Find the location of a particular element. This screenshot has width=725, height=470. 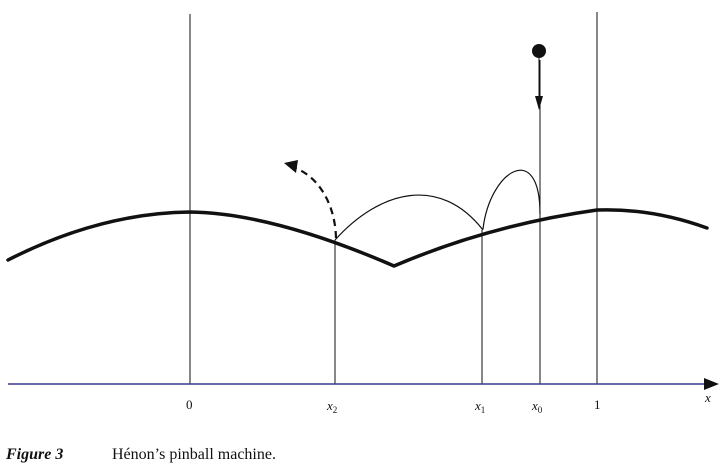

tick-label-x2: x2 is located at coordinates (332, 406).